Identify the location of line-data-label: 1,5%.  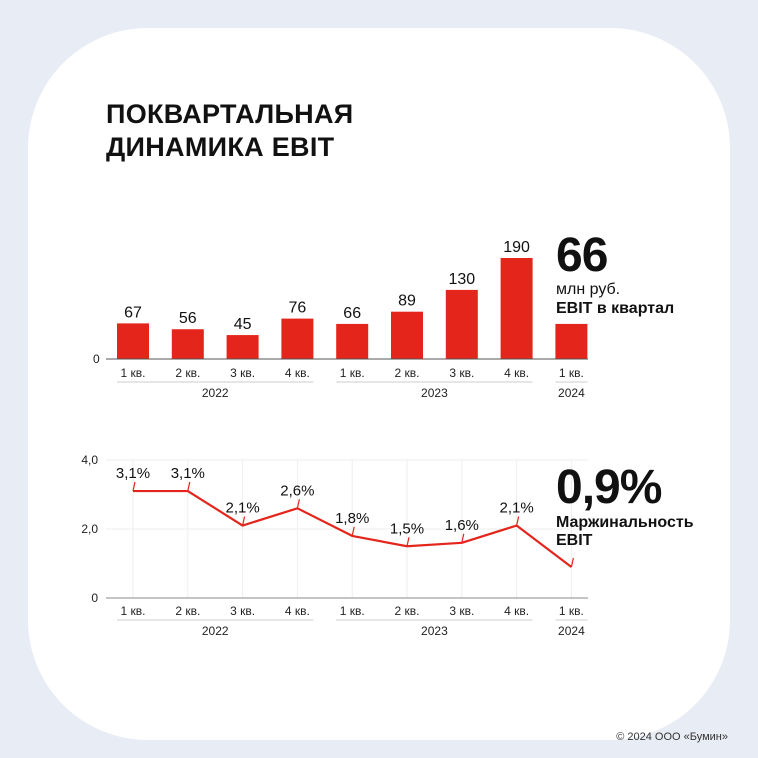
(407, 528).